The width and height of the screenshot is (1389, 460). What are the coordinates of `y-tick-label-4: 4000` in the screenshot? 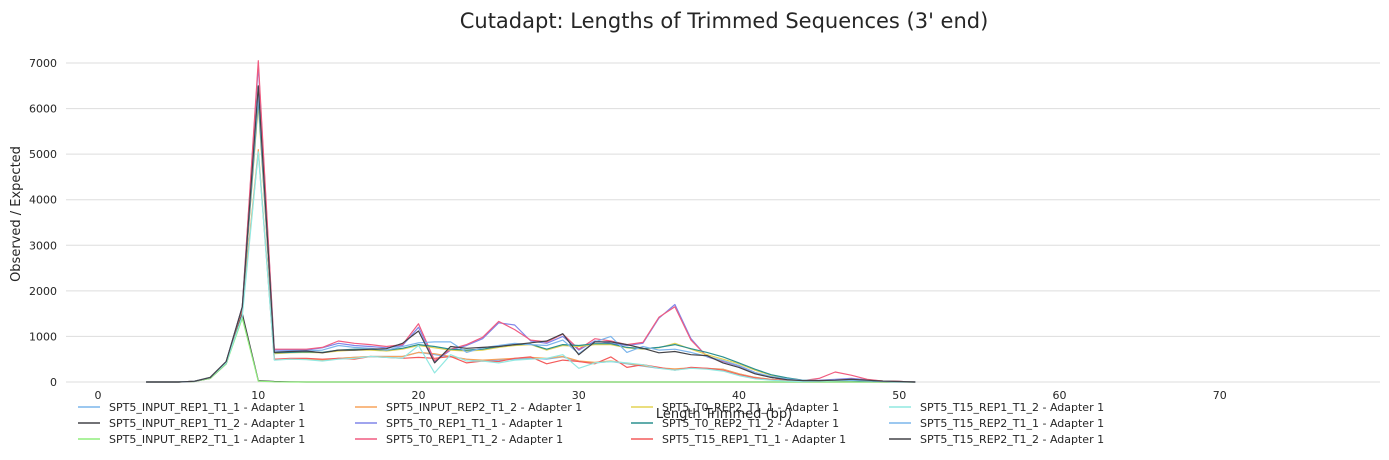 It's located at (43, 200).